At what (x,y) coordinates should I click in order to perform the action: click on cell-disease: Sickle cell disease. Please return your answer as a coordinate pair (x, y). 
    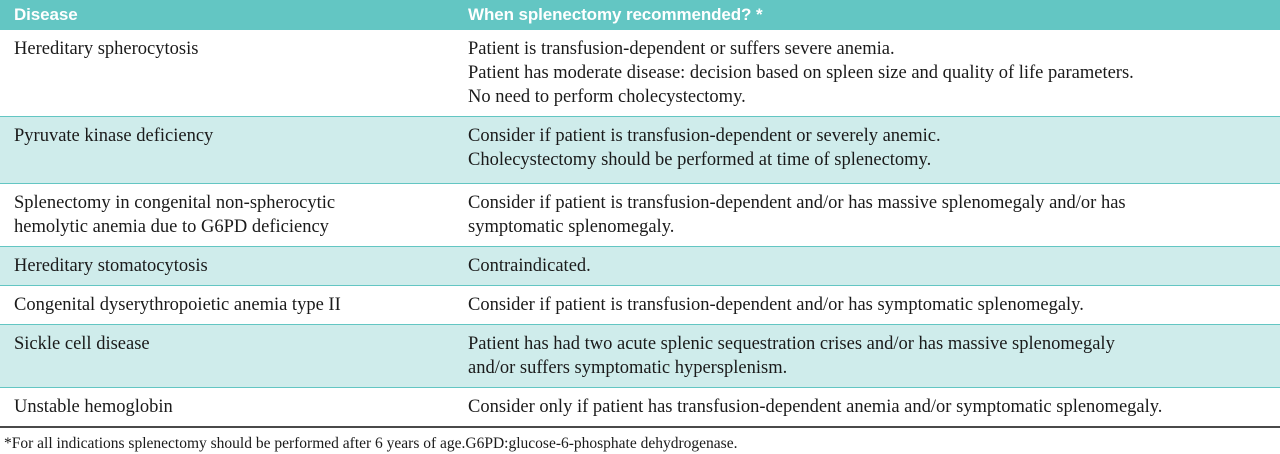
    Looking at the image, I should click on (227, 356).